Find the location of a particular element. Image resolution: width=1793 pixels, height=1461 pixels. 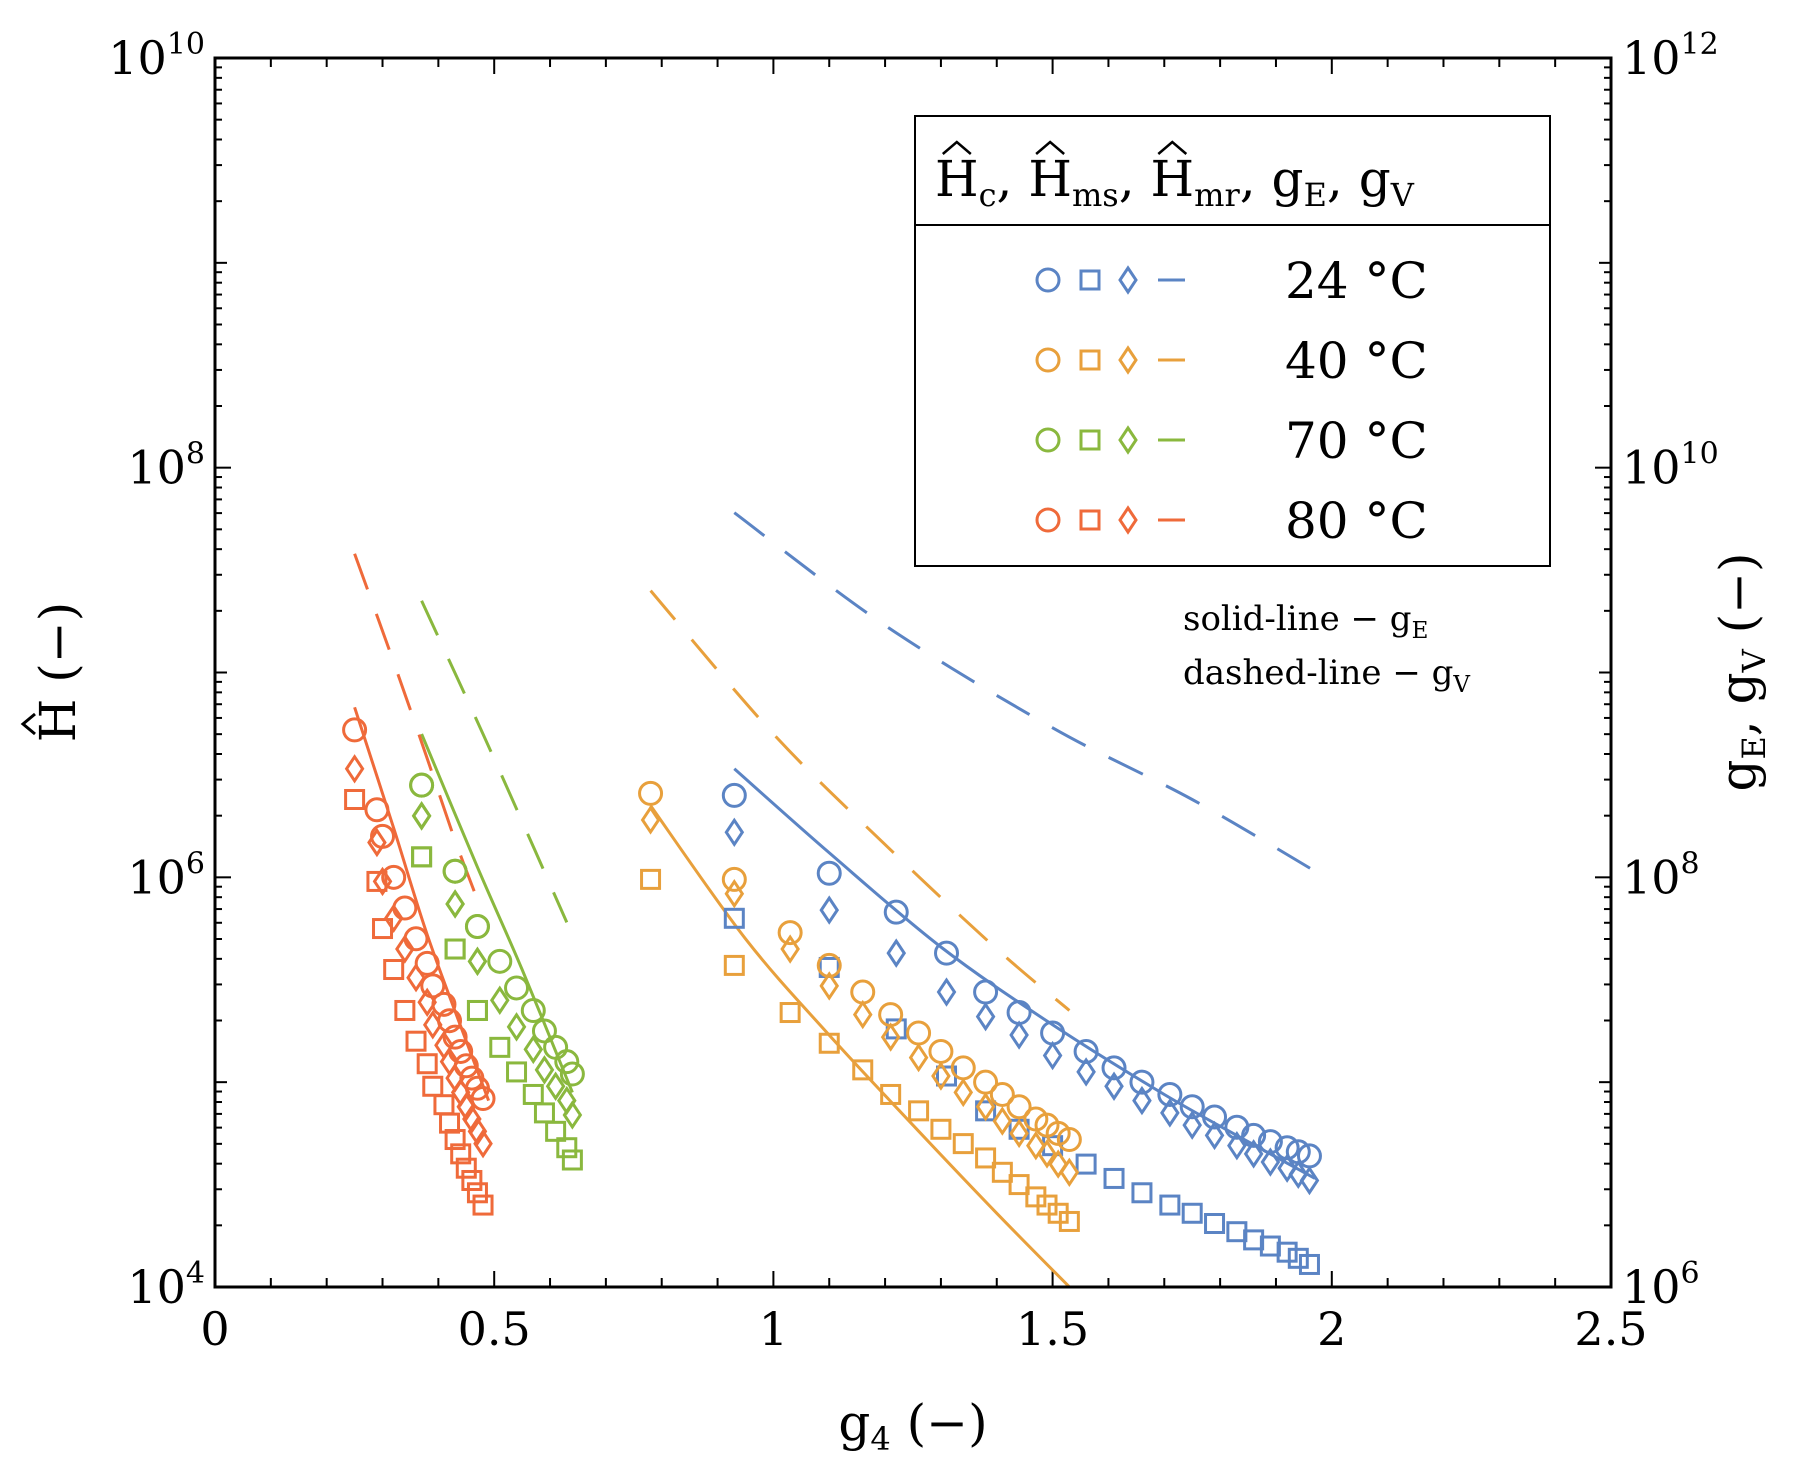

y-right-tick-label: 106 is located at coordinates (1661, 1285).